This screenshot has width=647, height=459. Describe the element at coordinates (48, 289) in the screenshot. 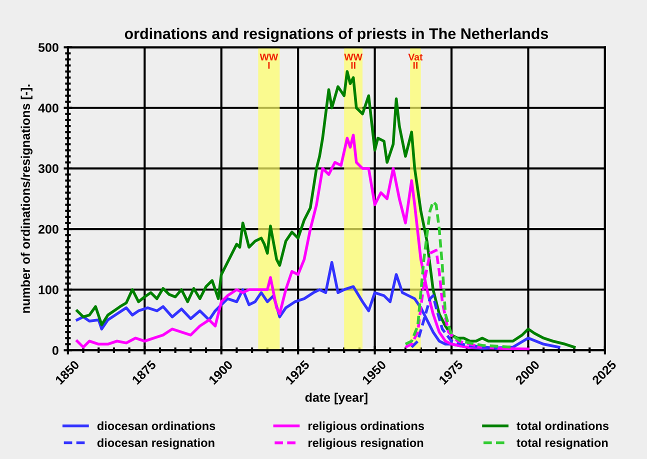

I see `y-tick-label: 100` at that location.